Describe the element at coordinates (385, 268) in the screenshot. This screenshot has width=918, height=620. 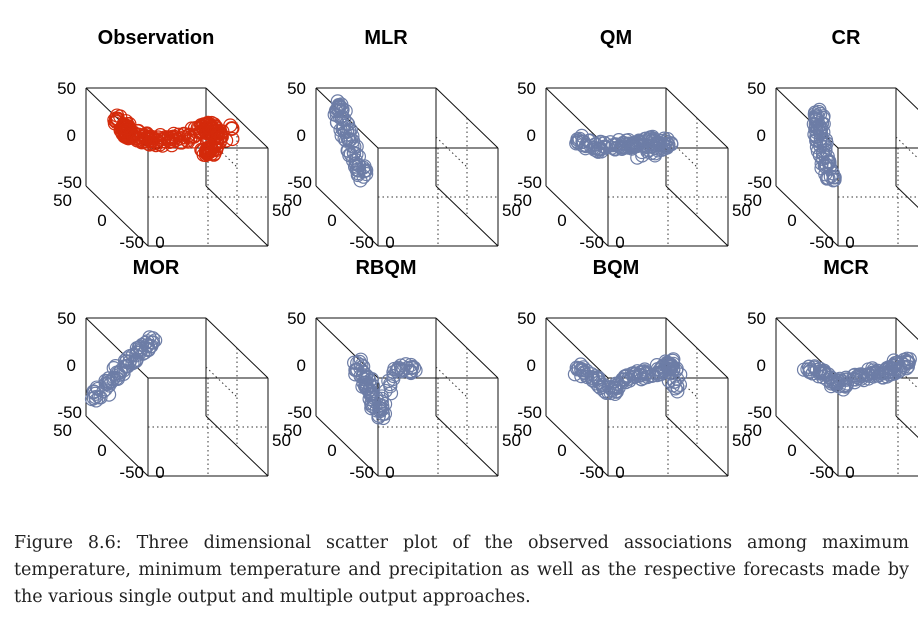
I see `panel-title: RBQM` at that location.